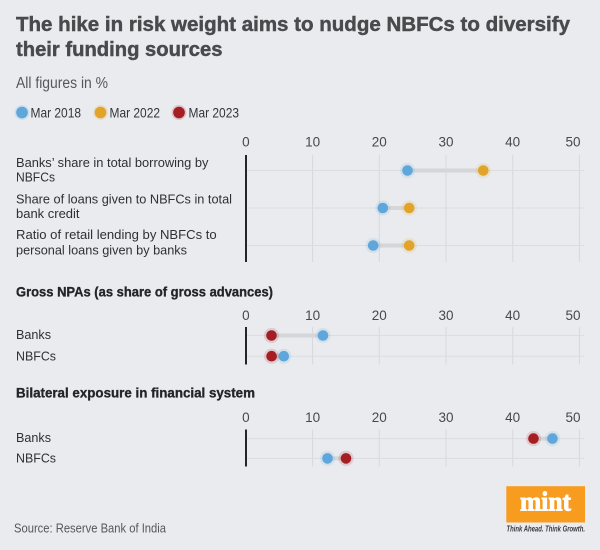 The width and height of the screenshot is (600, 550). Describe the element at coordinates (62, 83) in the screenshot. I see `svg-text: All figures in %` at that location.